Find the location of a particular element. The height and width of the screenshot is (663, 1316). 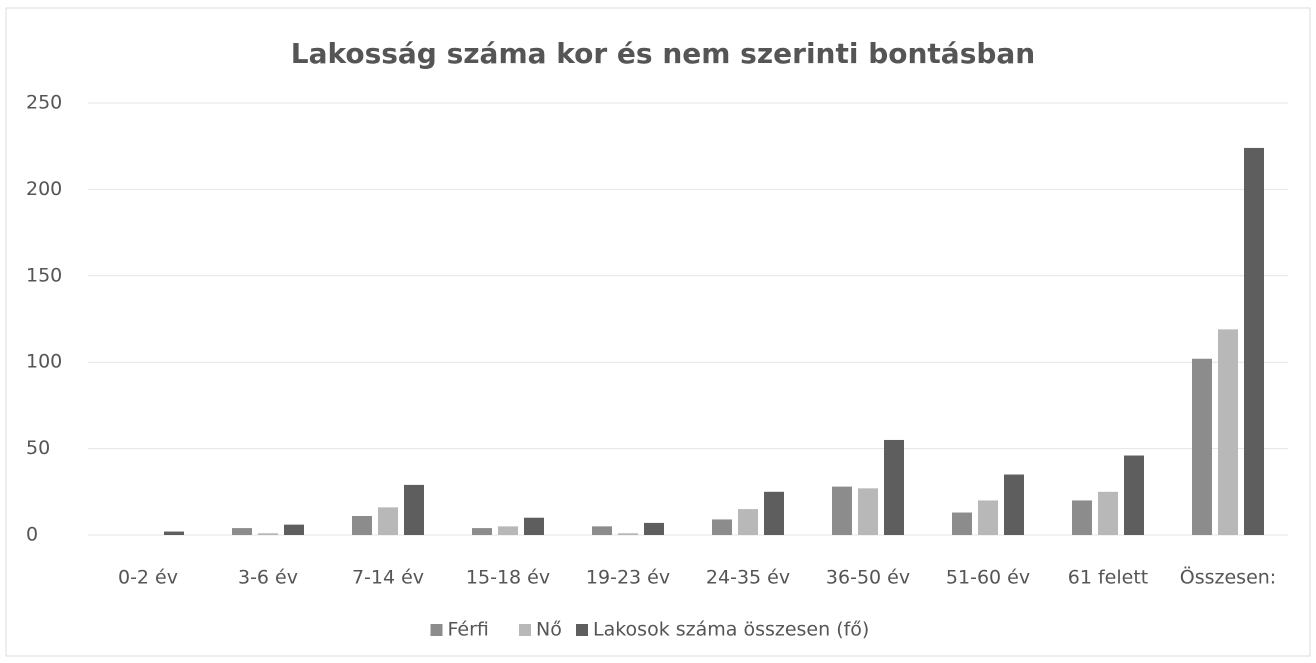

y-tick-label: 200 is located at coordinates (44, 189).